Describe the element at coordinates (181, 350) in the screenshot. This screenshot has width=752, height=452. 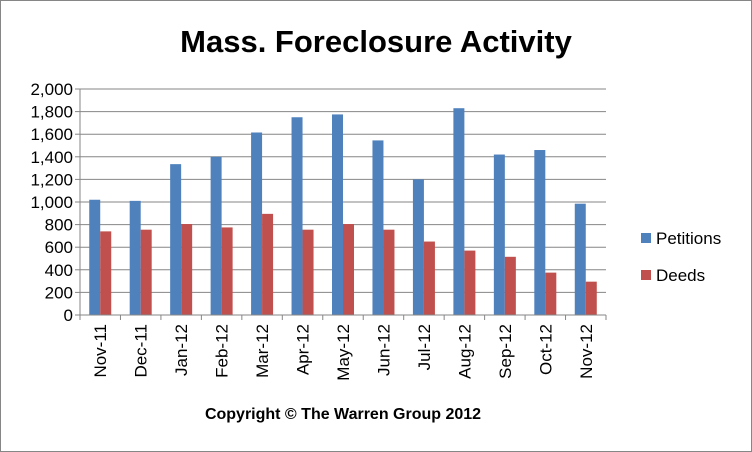
I see `x-tick-label: Jan-12` at that location.